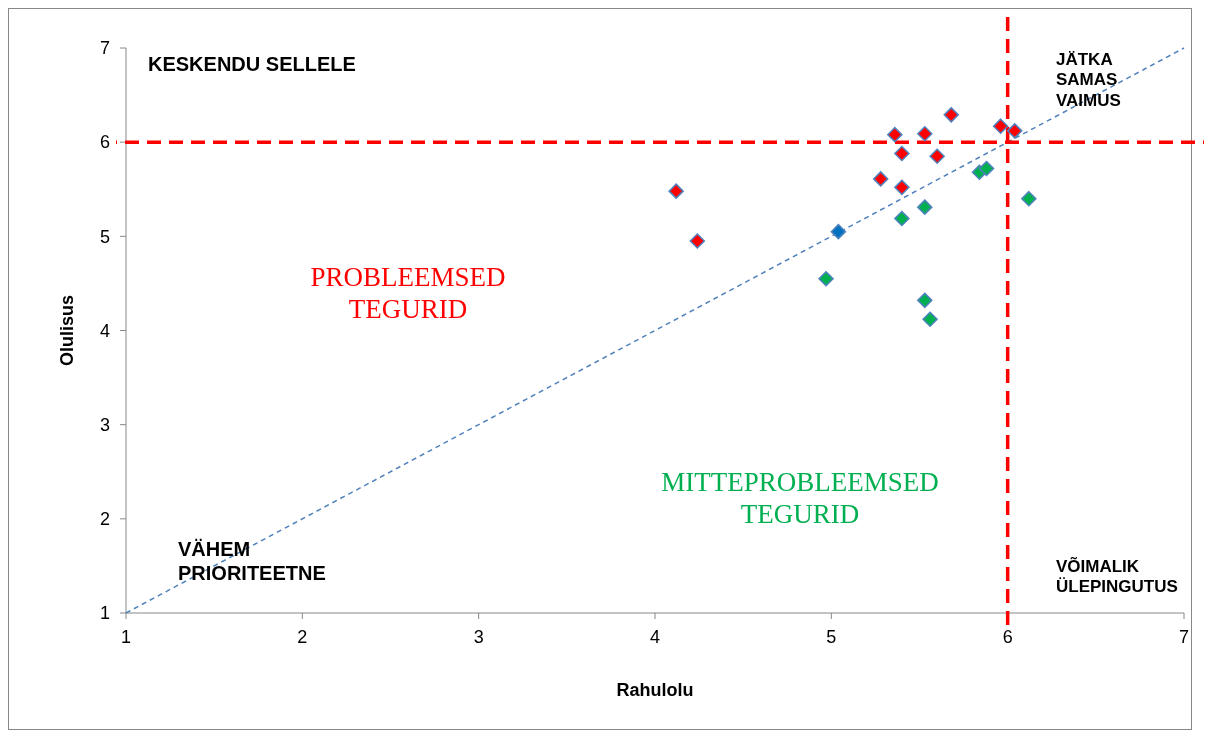 Image resolution: width=1220 pixels, height=738 pixels. Describe the element at coordinates (252, 561) in the screenshot. I see `annotation: VÄHEM PRIORITEETNE` at that location.